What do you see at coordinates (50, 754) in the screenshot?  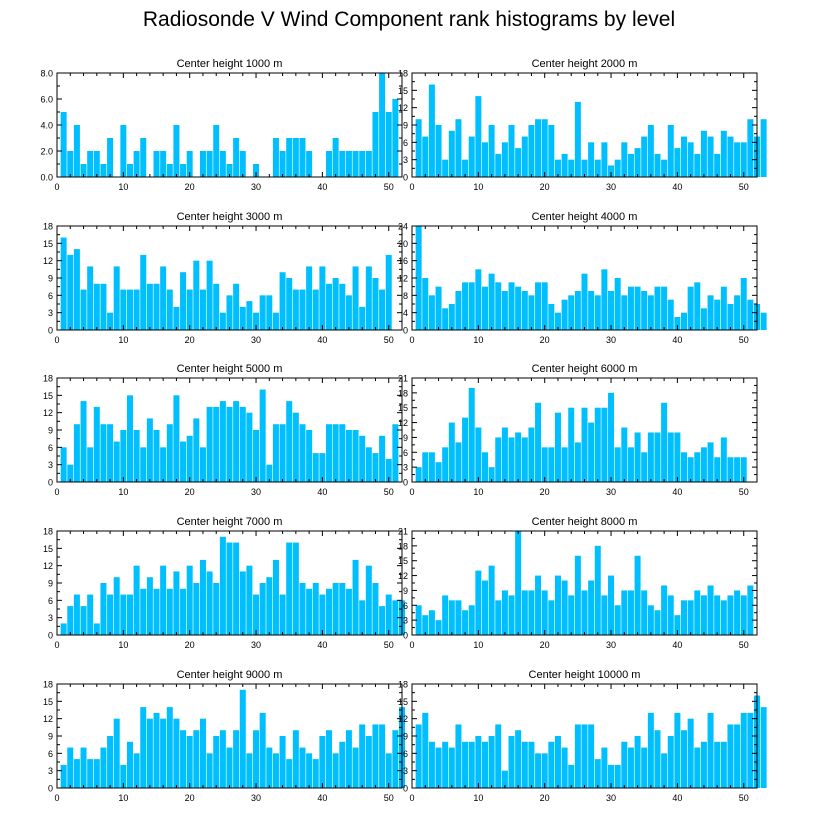 I see `y-tick-label: 6` at bounding box center [50, 754].